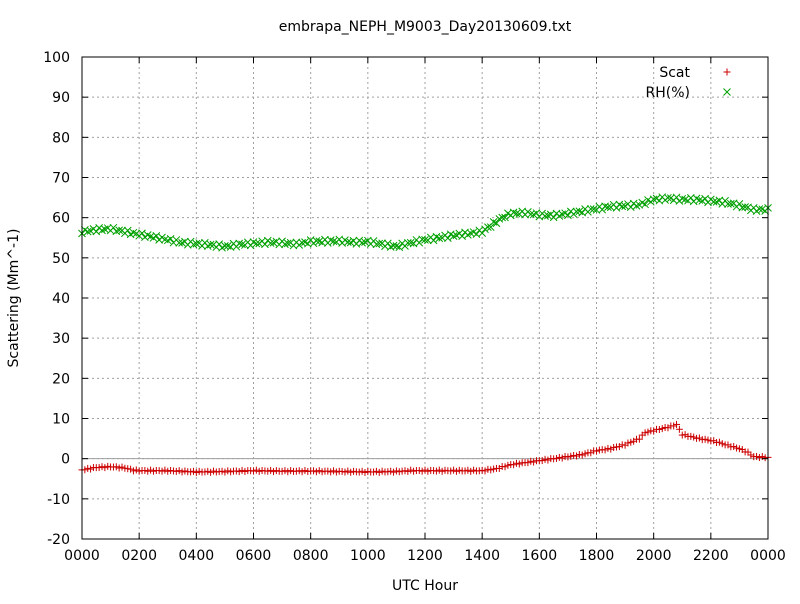 Image resolution: width=800 pixels, height=604 pixels. What do you see at coordinates (311, 556) in the screenshot?
I see `x-tick-label: 0800` at bounding box center [311, 556].